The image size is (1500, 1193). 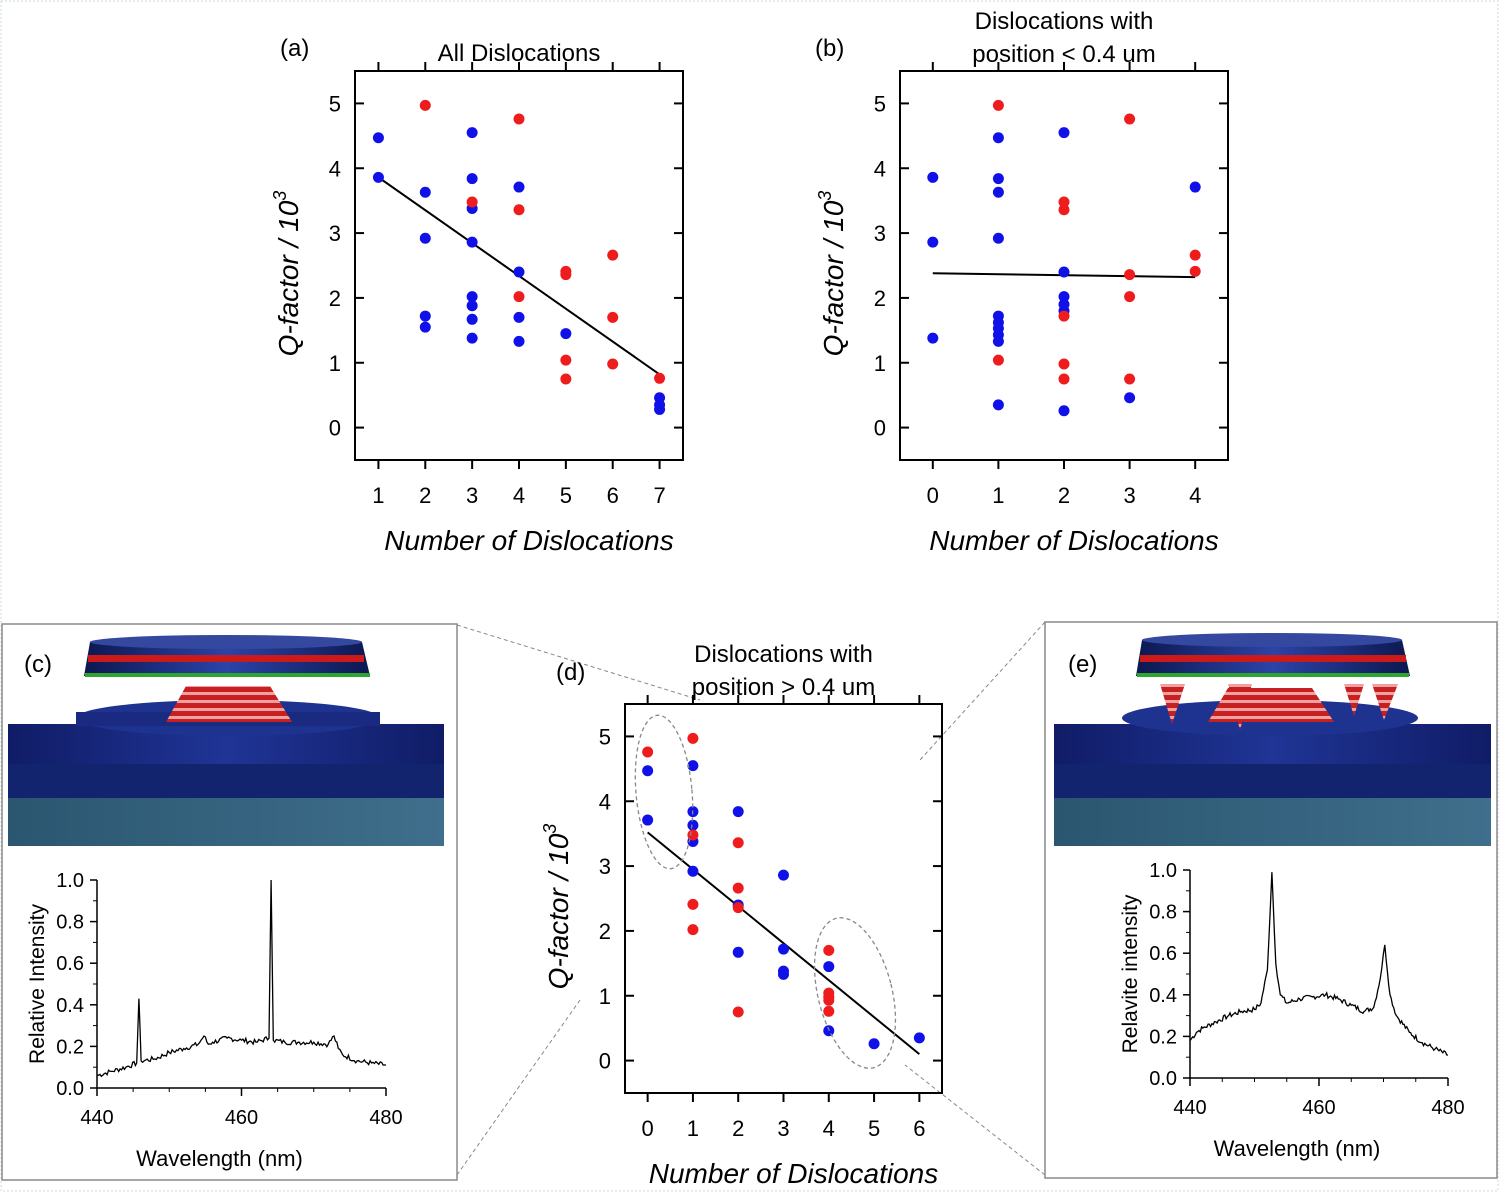 I want to click on spectrum-line, so click(x=1319, y=964).